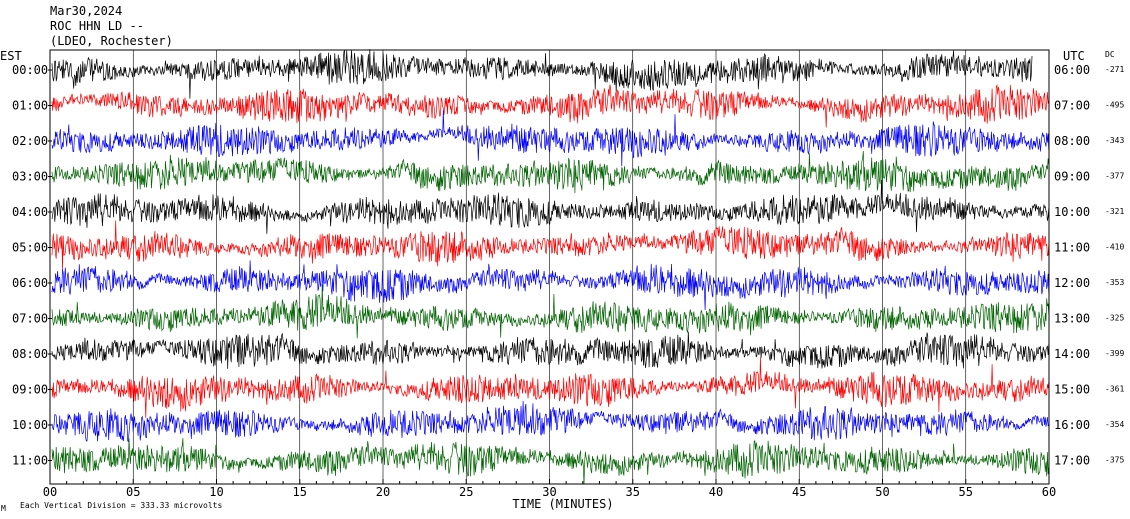 This screenshot has height=519, width=1130. I want to click on right-hour-label: 08:00, so click(1072, 141).